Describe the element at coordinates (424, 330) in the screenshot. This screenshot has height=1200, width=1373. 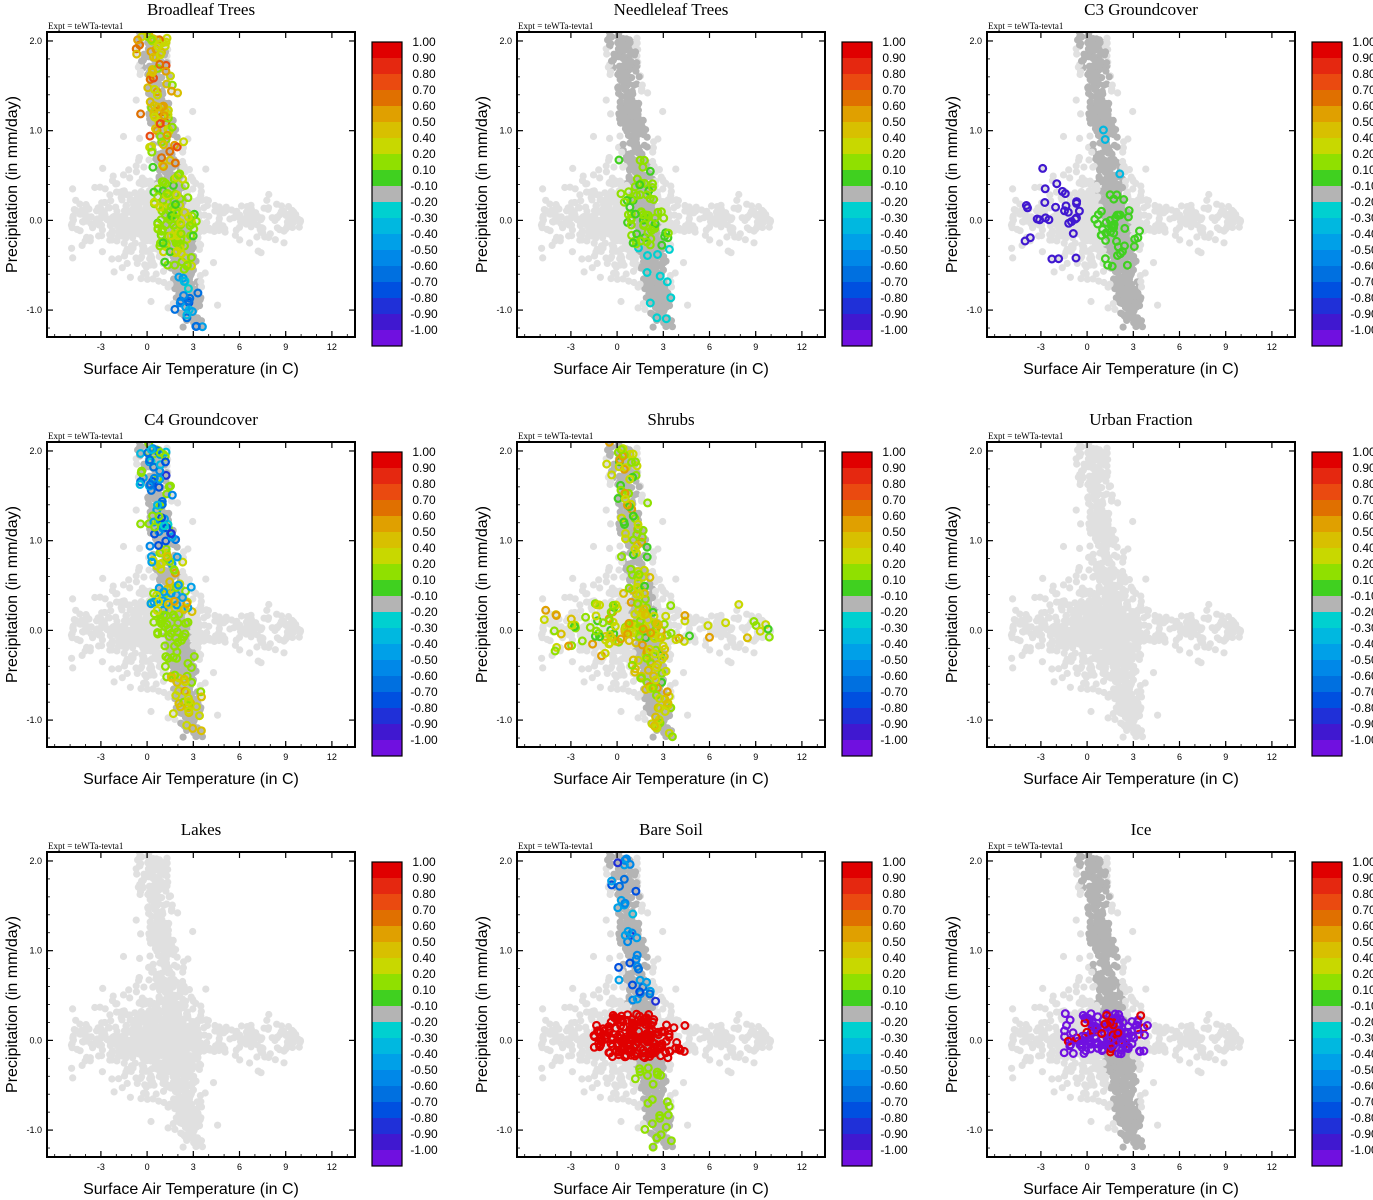
I see `colorbar-label: -1.00` at that location.